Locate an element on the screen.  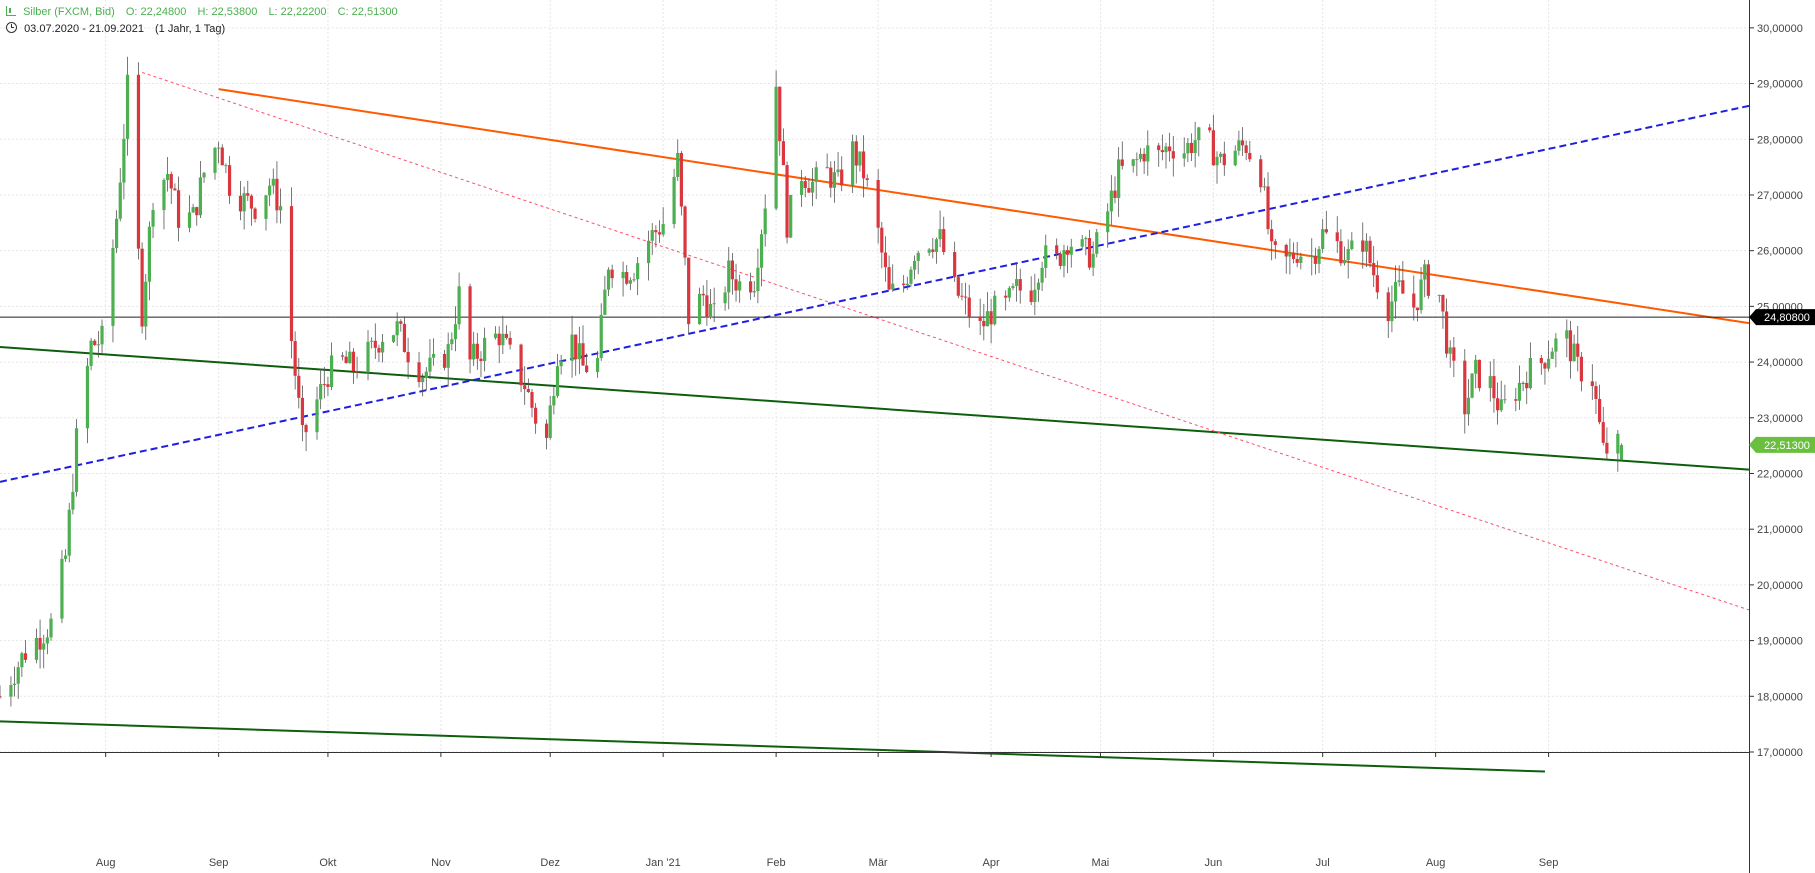
last-price-label-bg is located at coordinates (1782, 444).